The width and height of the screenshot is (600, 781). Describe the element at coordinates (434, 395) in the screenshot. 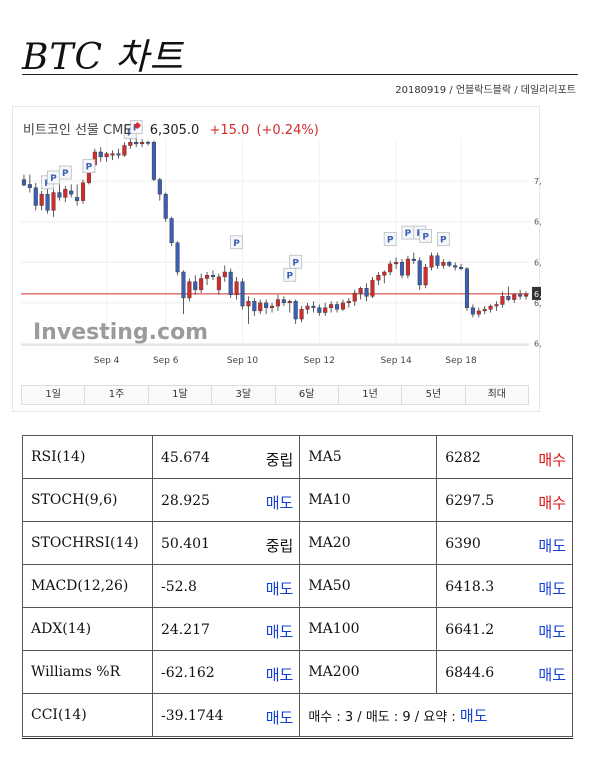

I see `range-5y-button: 5년` at that location.